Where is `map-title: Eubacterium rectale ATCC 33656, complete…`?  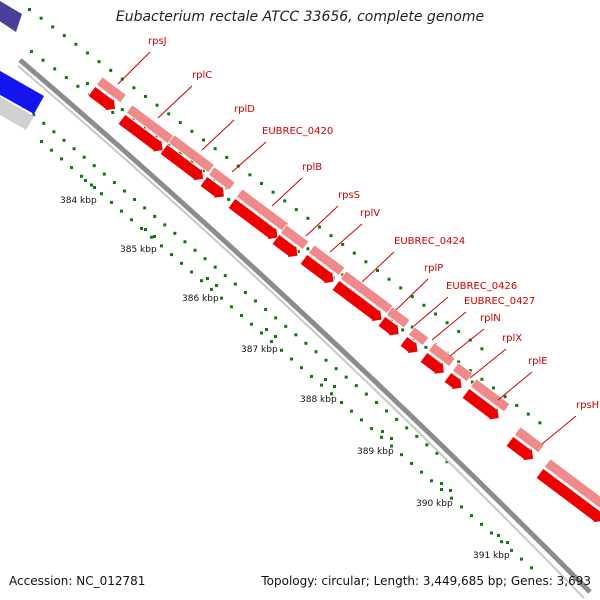
map-title: Eubacterium rectale ATCC 33656, complete… is located at coordinates (300, 17).